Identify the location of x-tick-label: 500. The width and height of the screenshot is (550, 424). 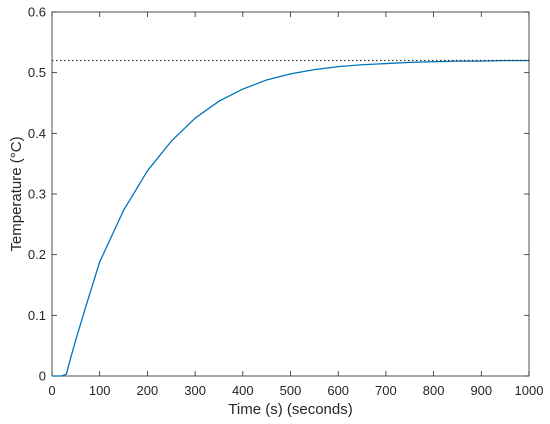
(291, 390).